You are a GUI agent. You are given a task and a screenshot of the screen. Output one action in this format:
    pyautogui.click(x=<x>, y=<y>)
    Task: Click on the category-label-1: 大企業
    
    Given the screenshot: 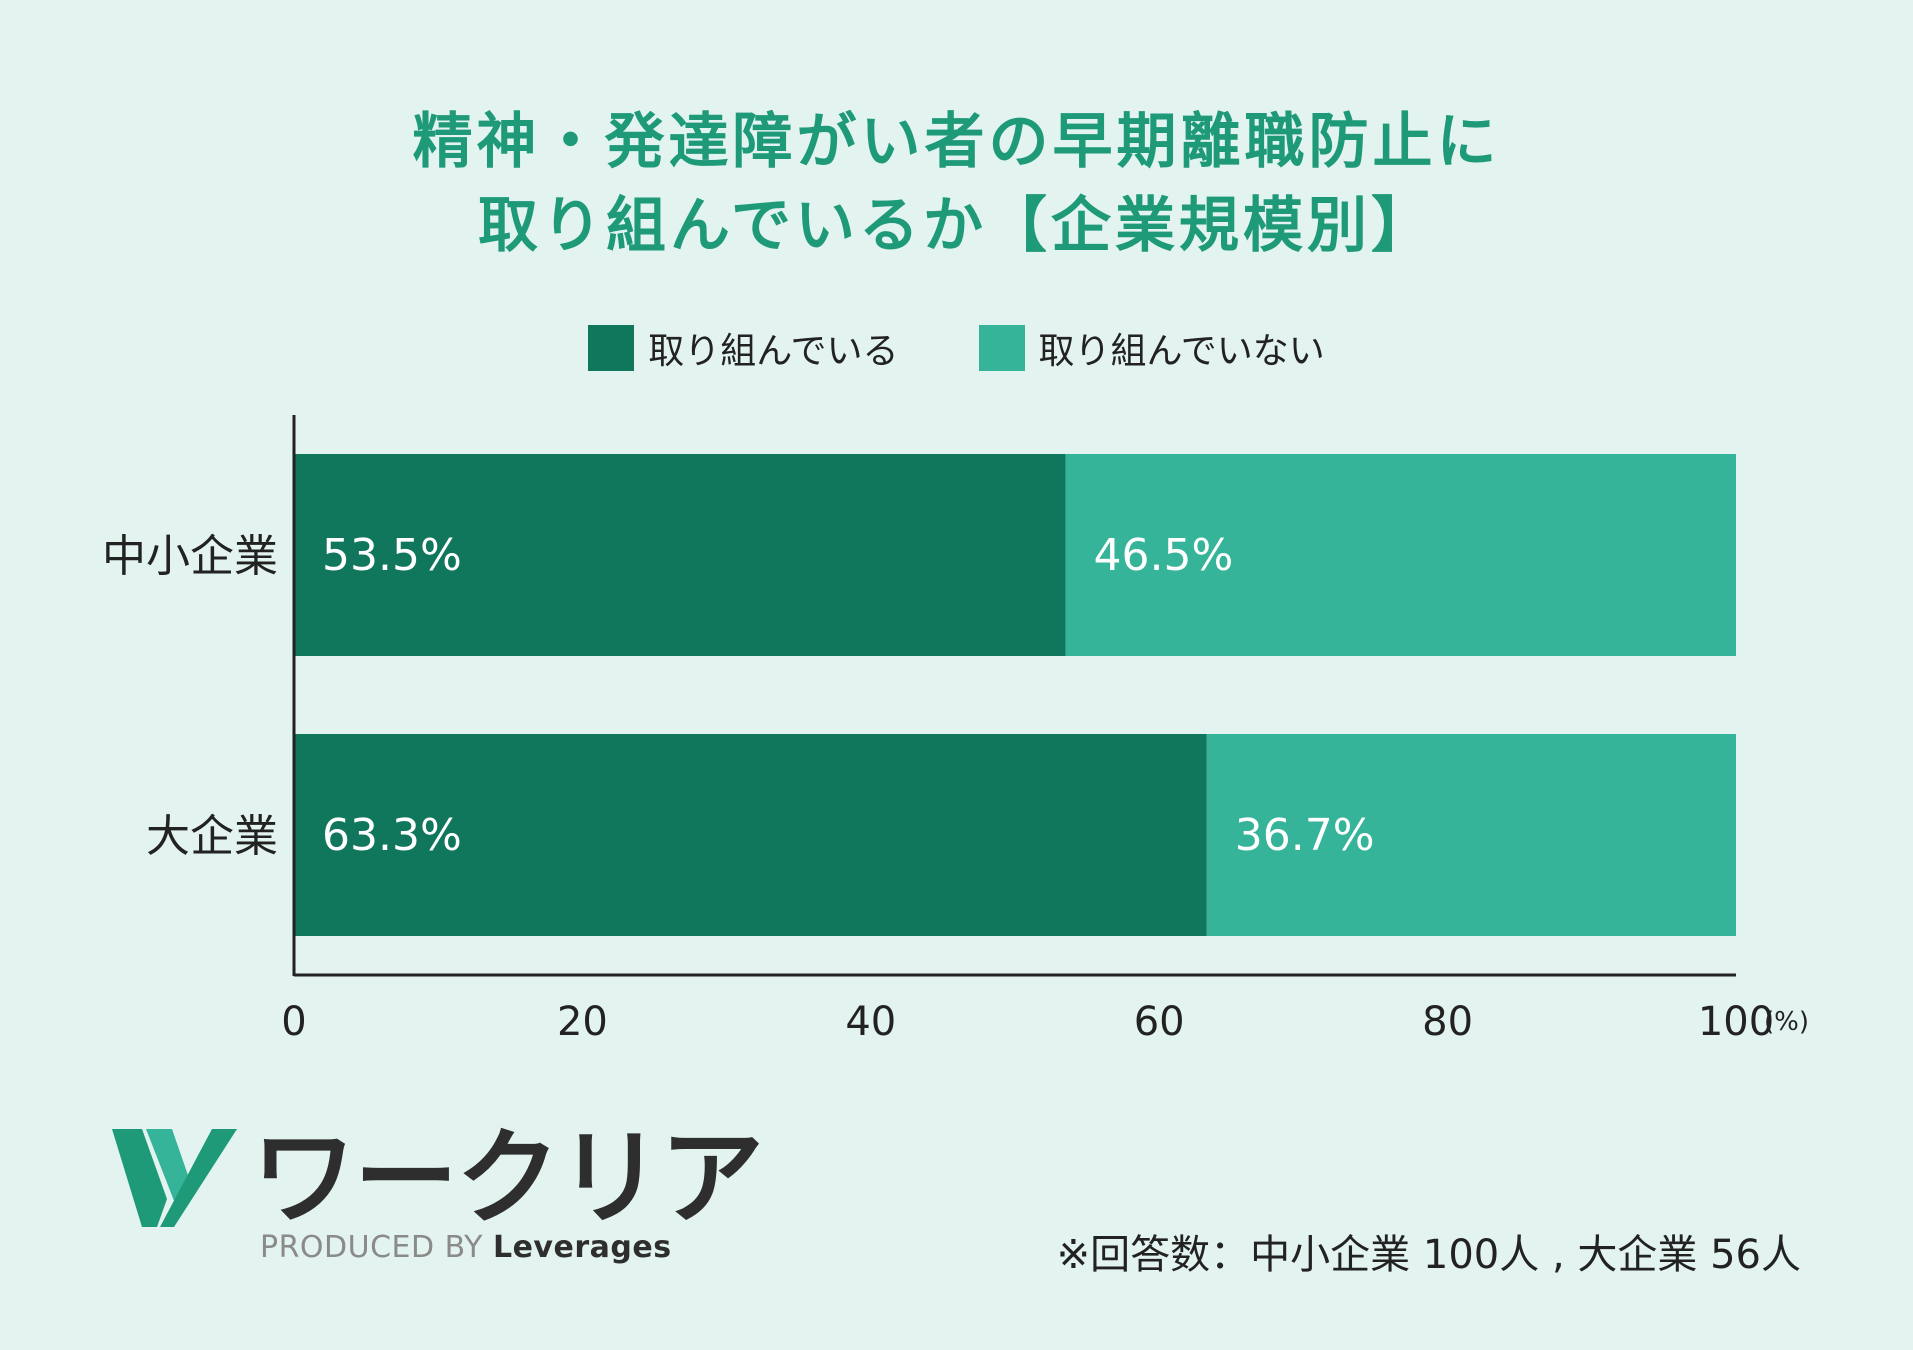 What is the action you would take?
    pyautogui.click(x=212, y=836)
    